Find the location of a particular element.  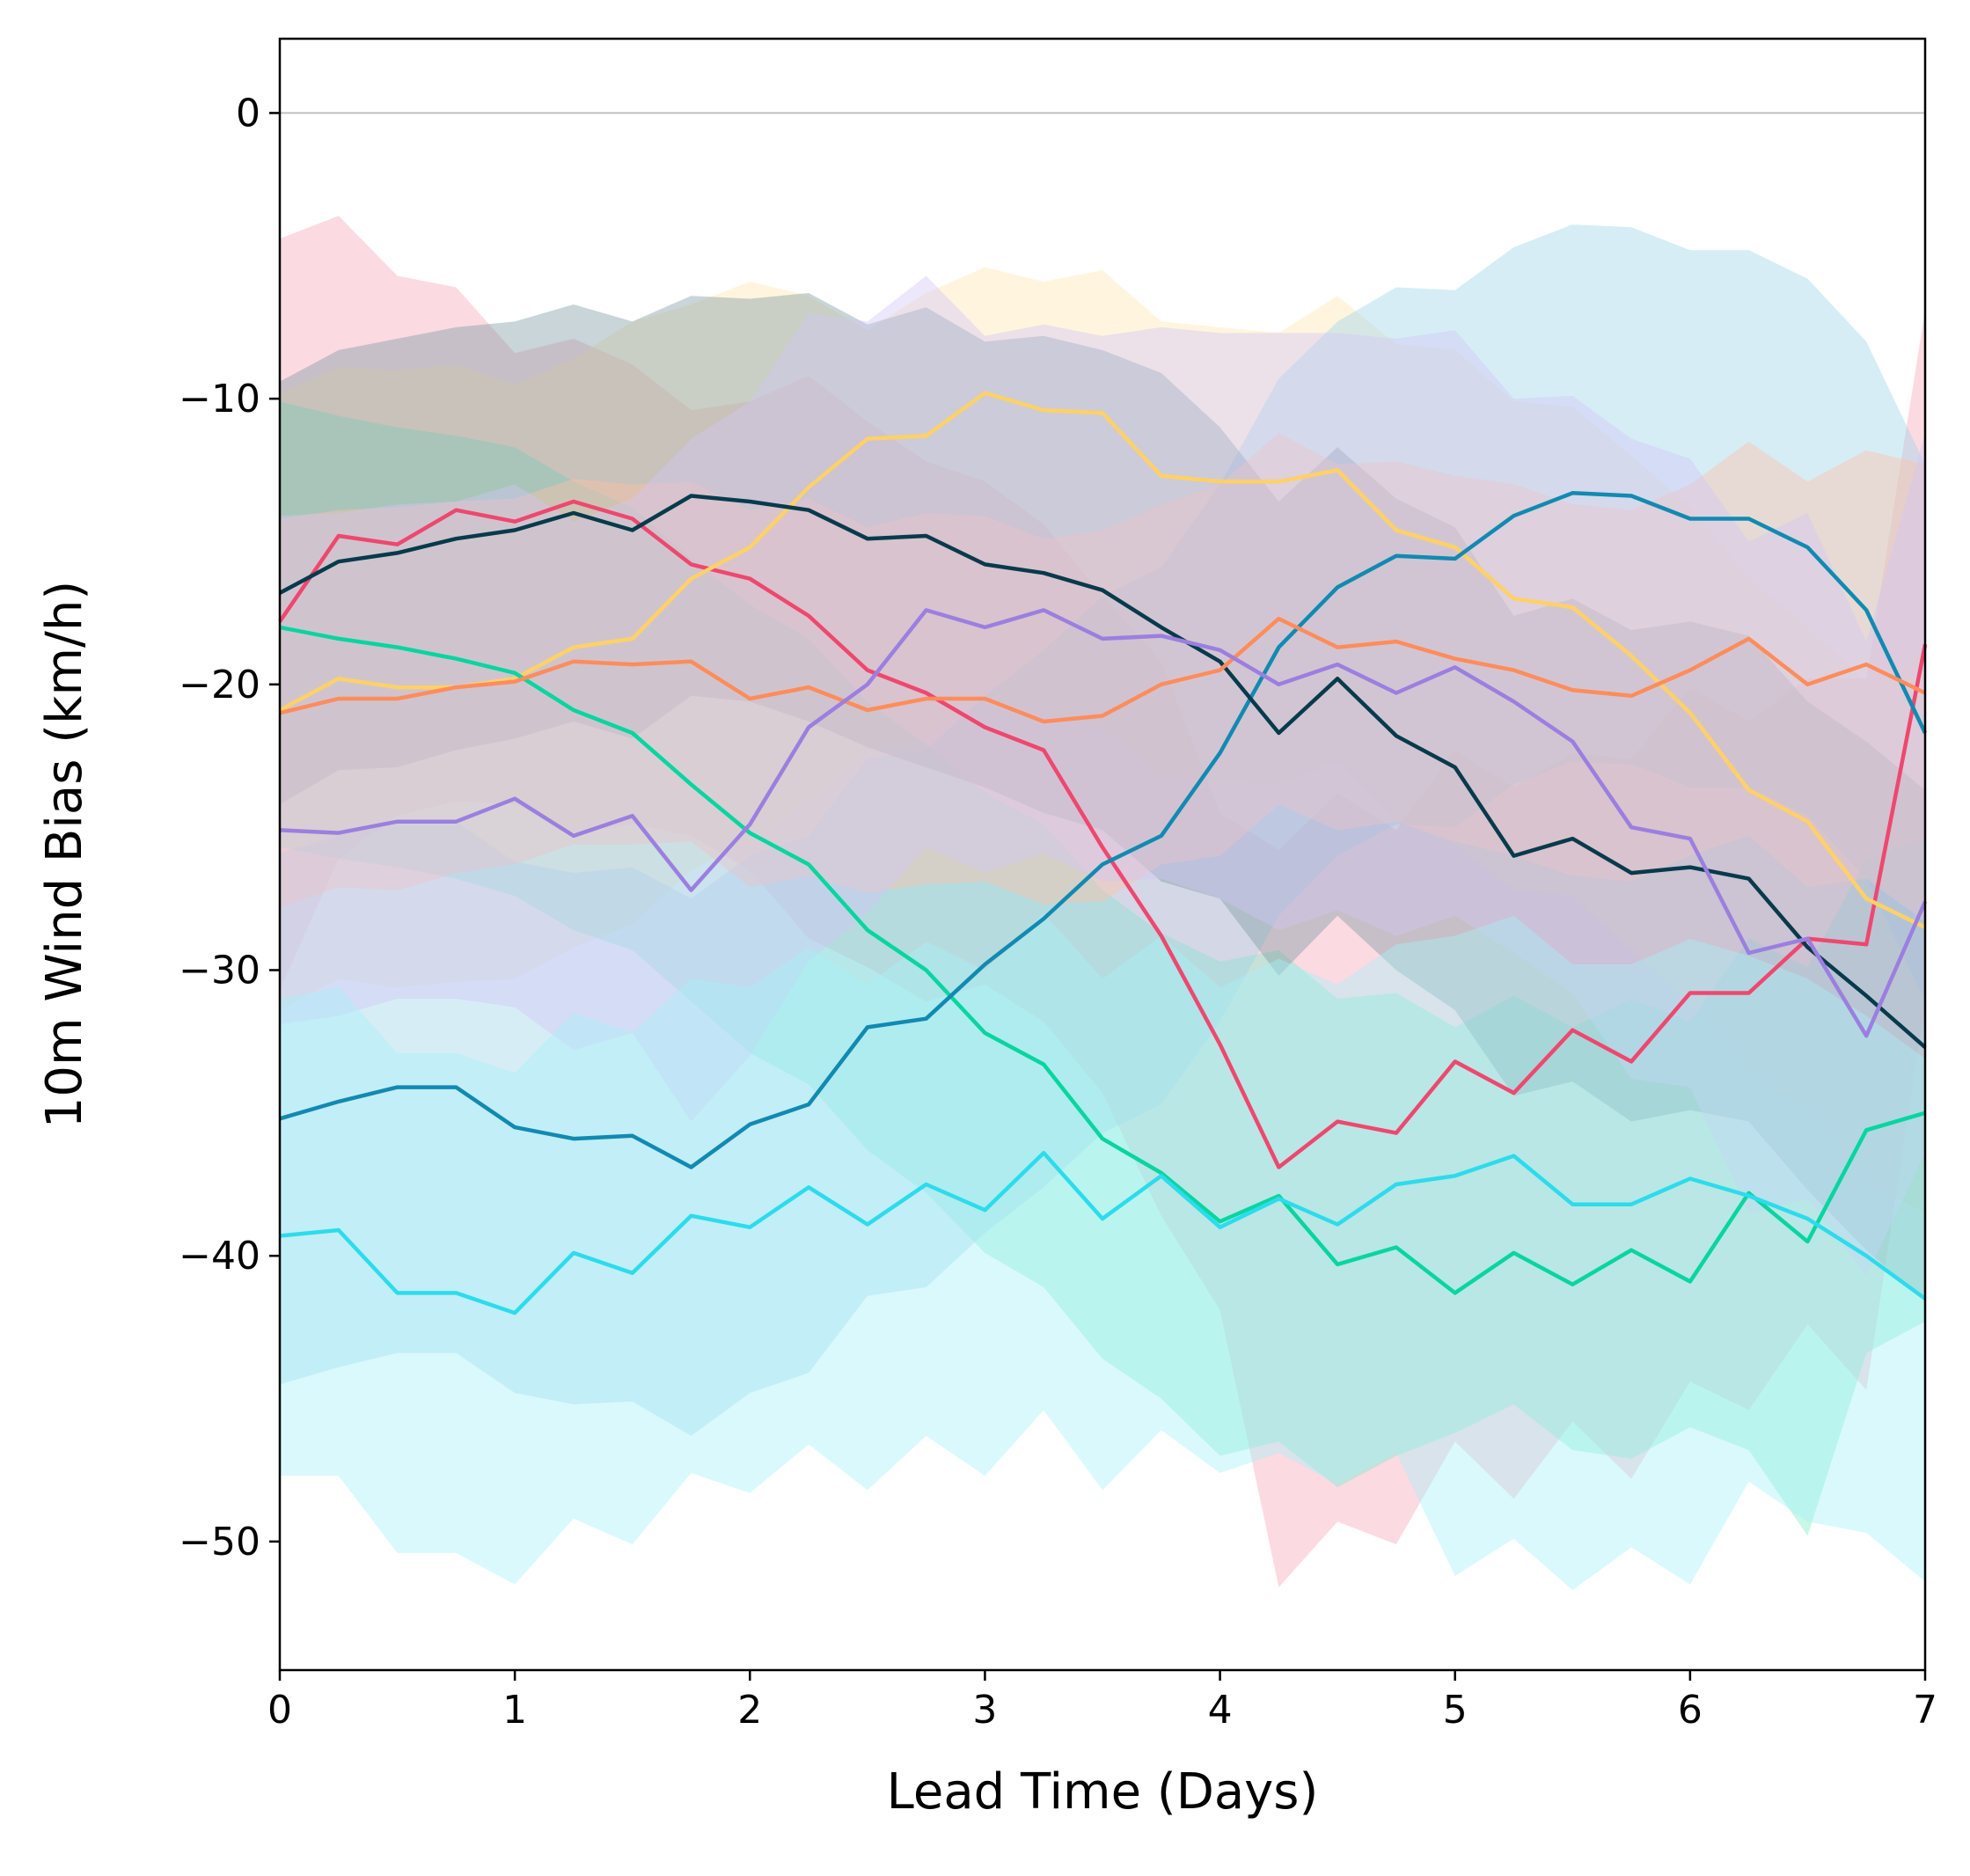

y-tick-label: −50 is located at coordinates (219, 1542).